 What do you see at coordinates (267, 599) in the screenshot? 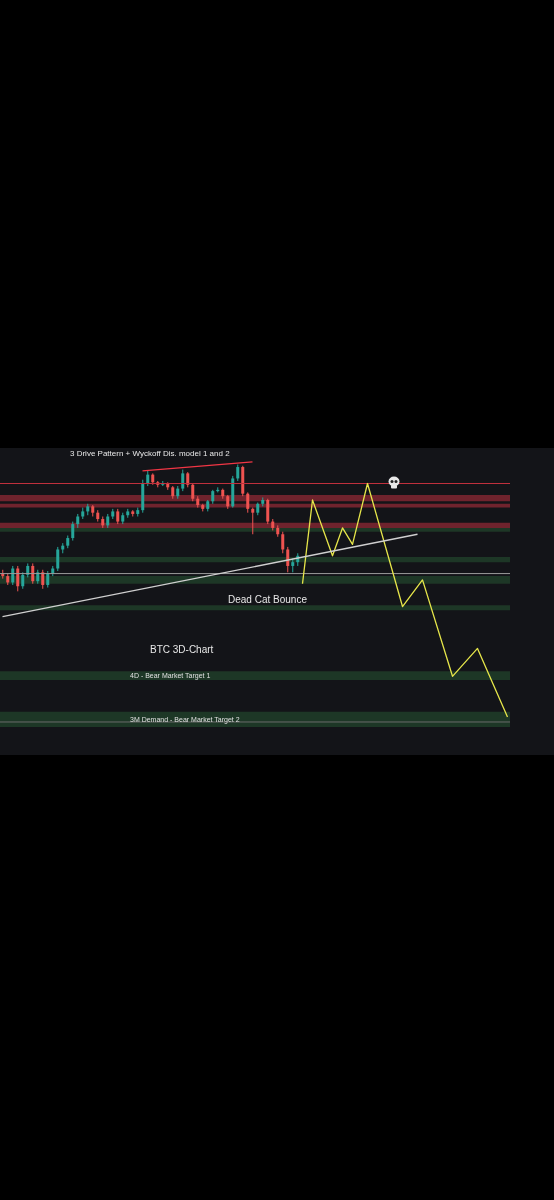
I see `text: Dead Cat Bounce` at bounding box center [267, 599].